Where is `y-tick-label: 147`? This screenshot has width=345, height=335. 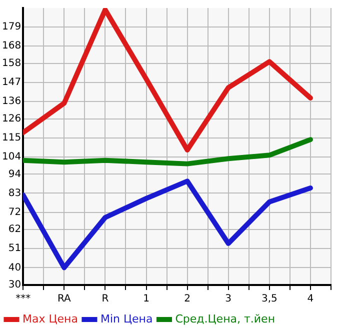 y-tick-label: 147 is located at coordinates (12, 82).